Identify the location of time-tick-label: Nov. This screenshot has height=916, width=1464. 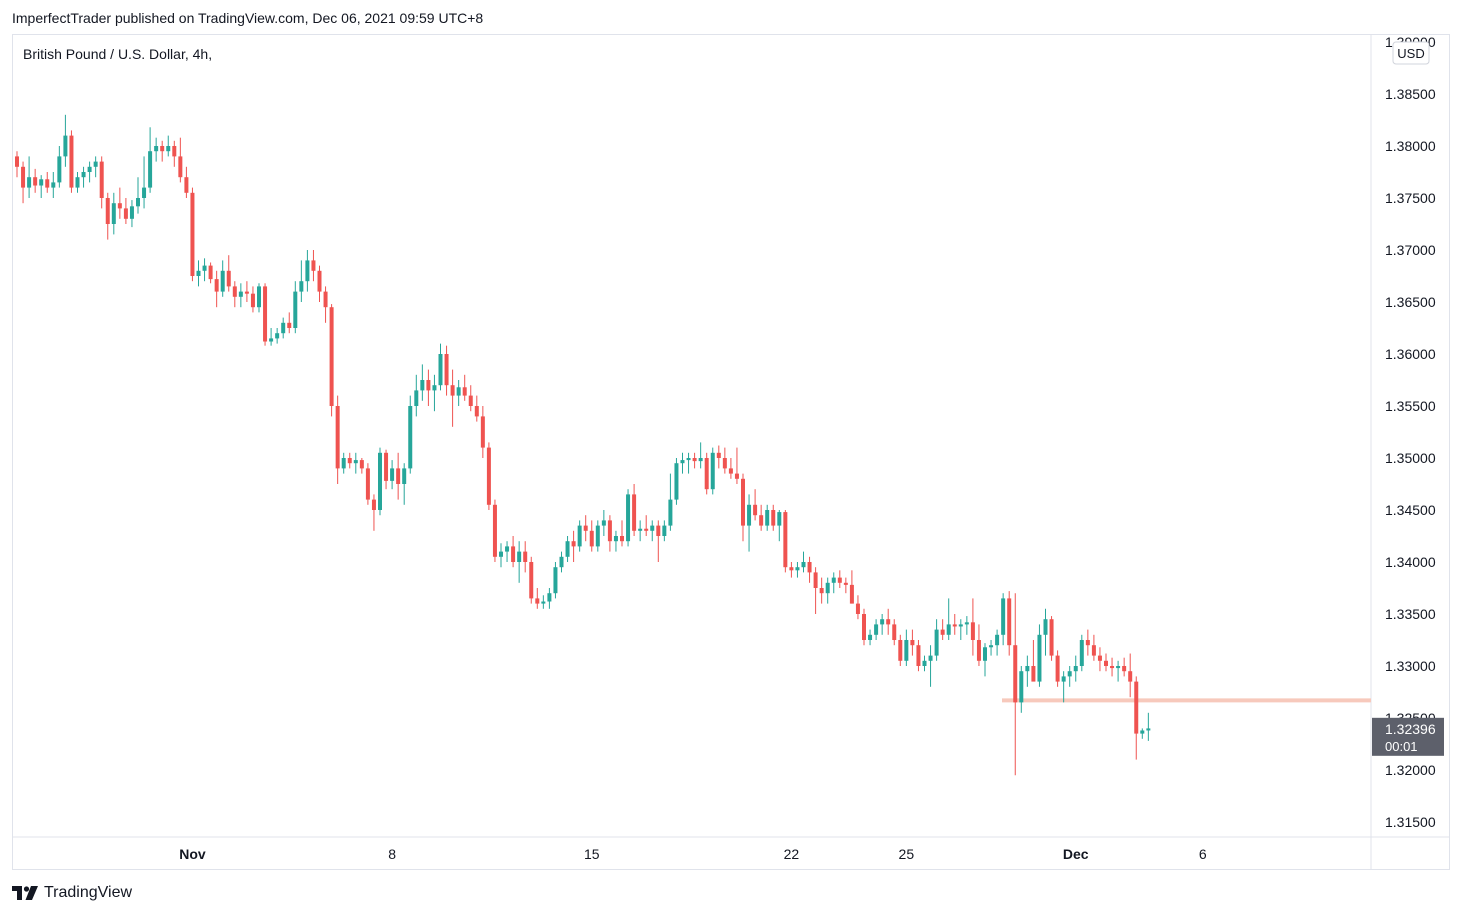
(192, 854).